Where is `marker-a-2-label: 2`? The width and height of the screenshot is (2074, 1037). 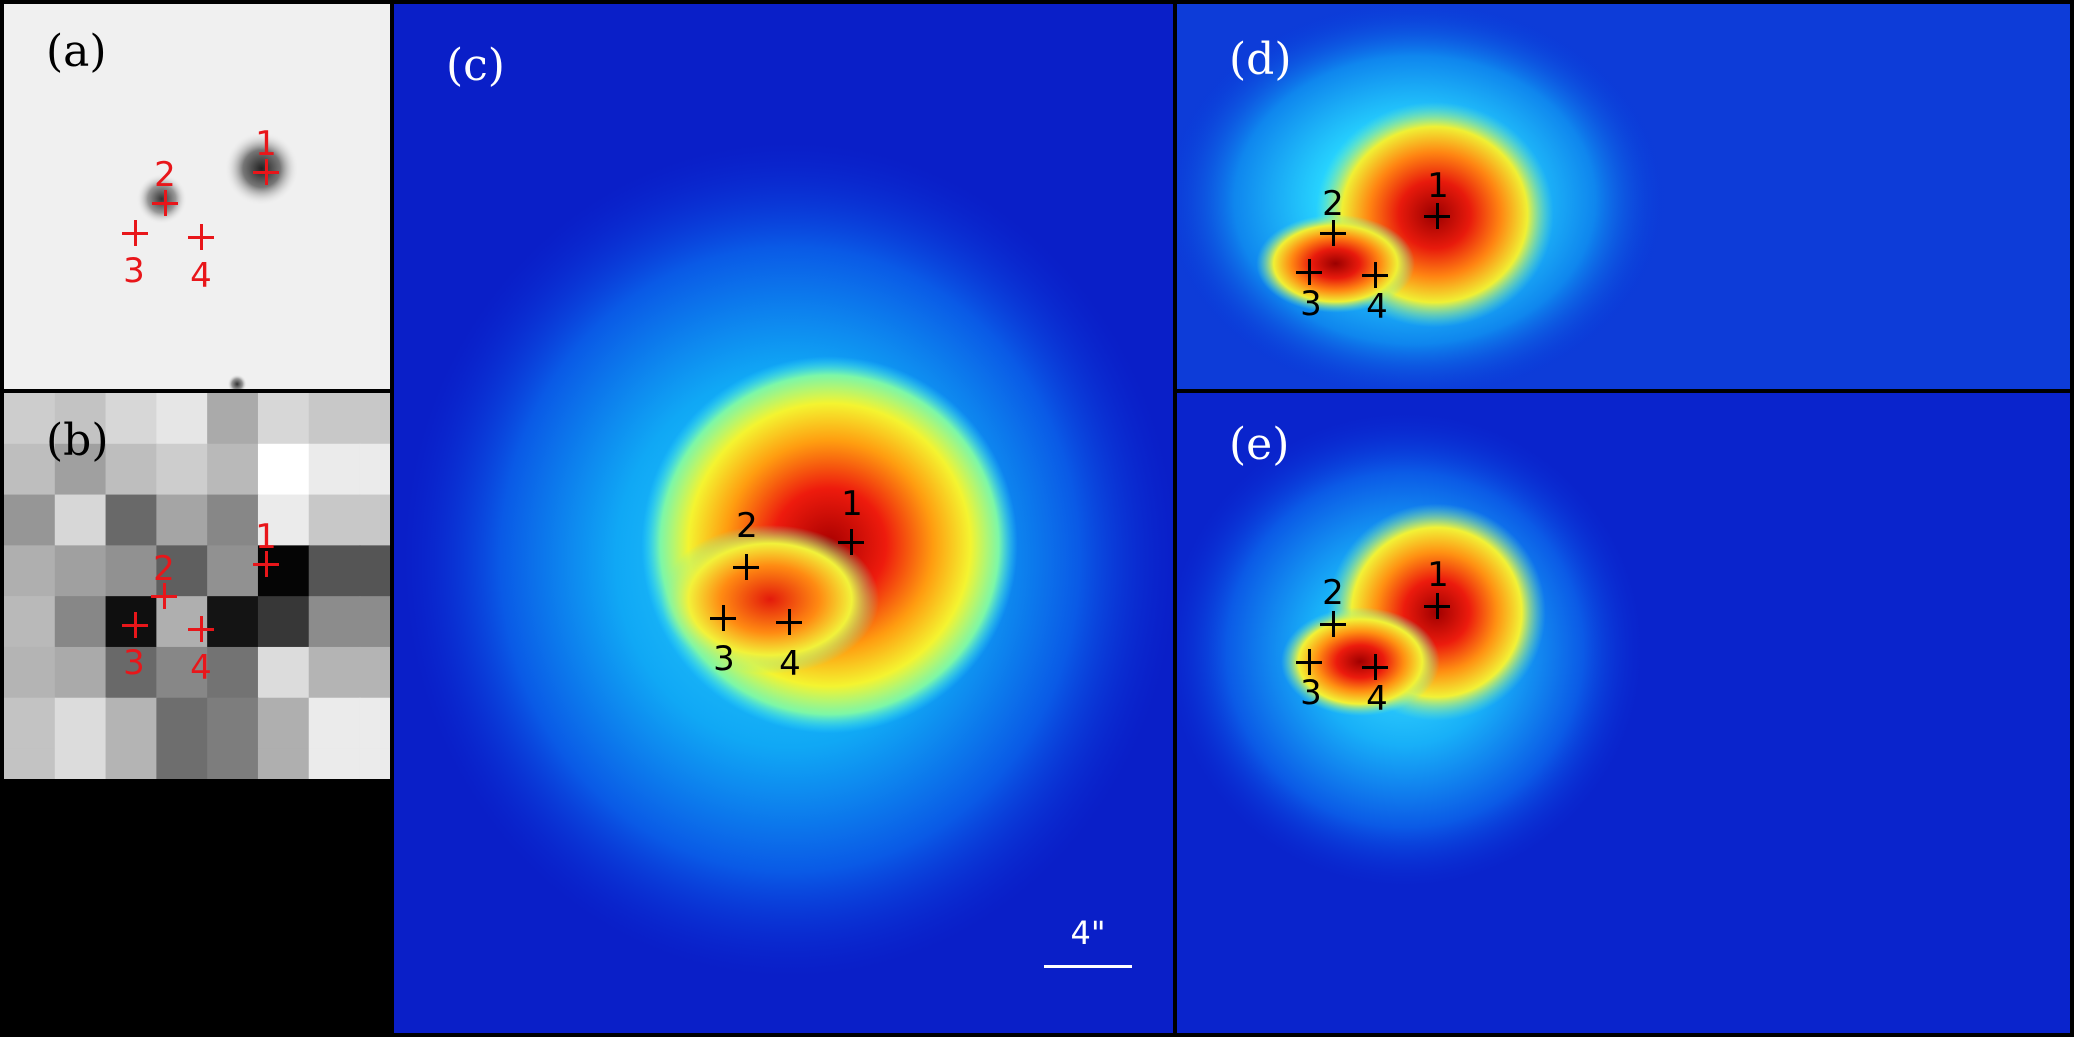 marker-a-2-label: 2 is located at coordinates (165, 175).